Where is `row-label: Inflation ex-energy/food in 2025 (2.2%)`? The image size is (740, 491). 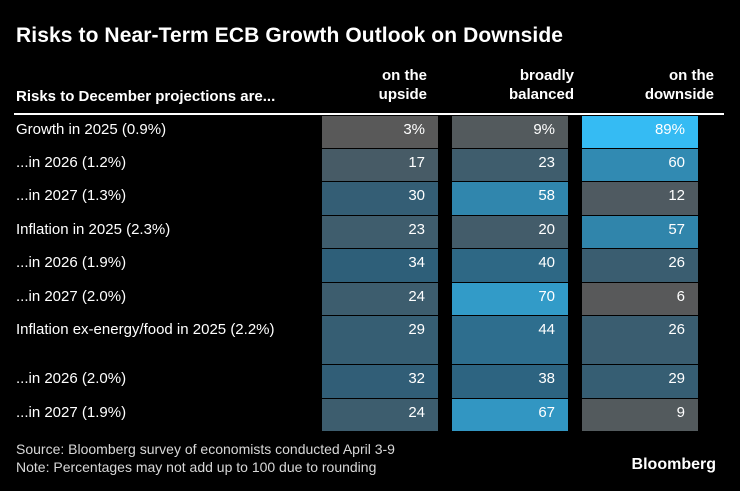
row-label: Inflation ex-energy/food in 2025 (2.2%) is located at coordinates (145, 329).